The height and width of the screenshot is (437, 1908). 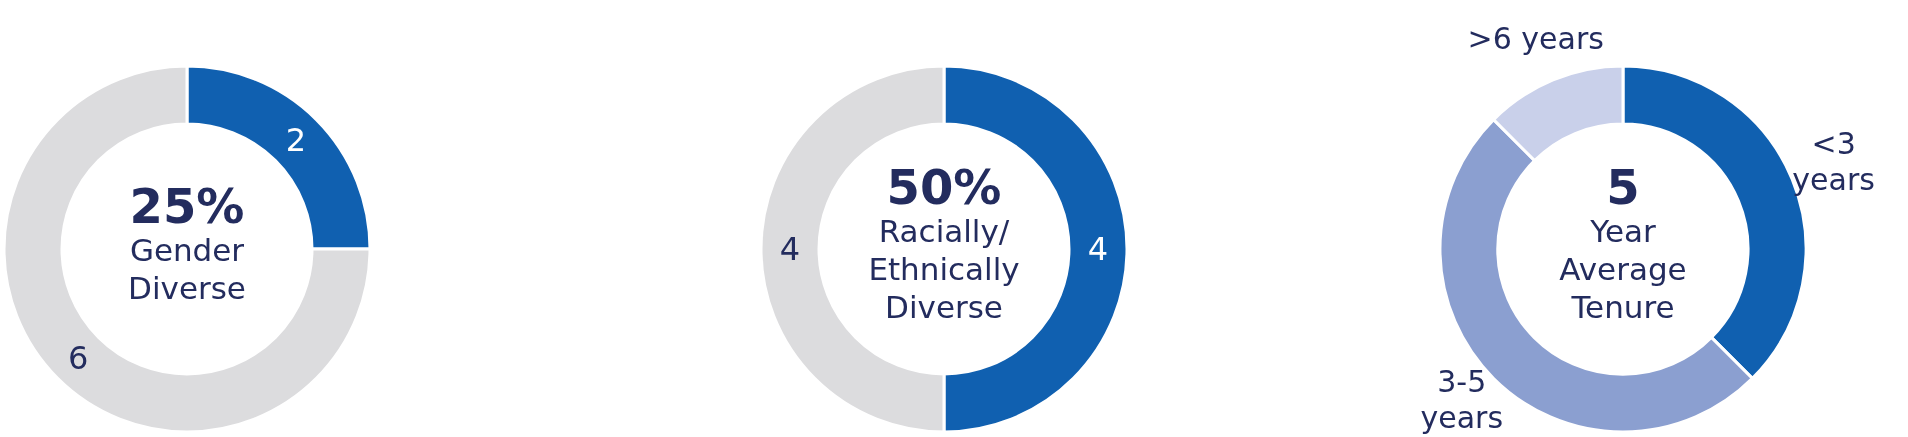 What do you see at coordinates (296, 140) in the screenshot?
I see `data-label: 2` at bounding box center [296, 140].